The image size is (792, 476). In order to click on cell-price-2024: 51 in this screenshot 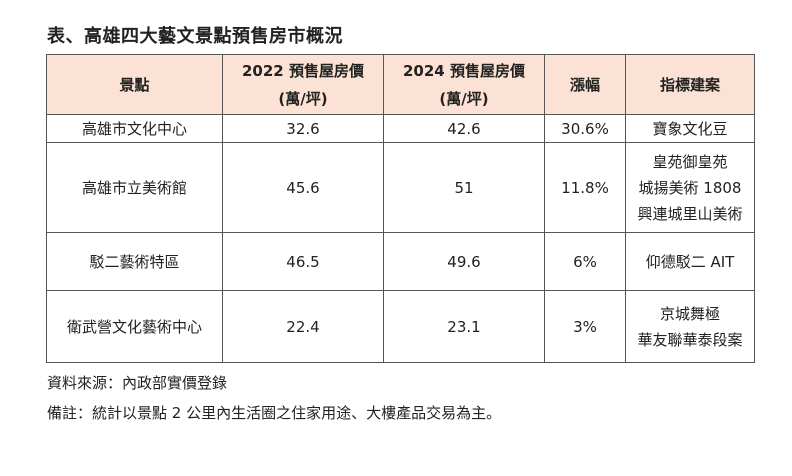, I will do `click(464, 187)`.